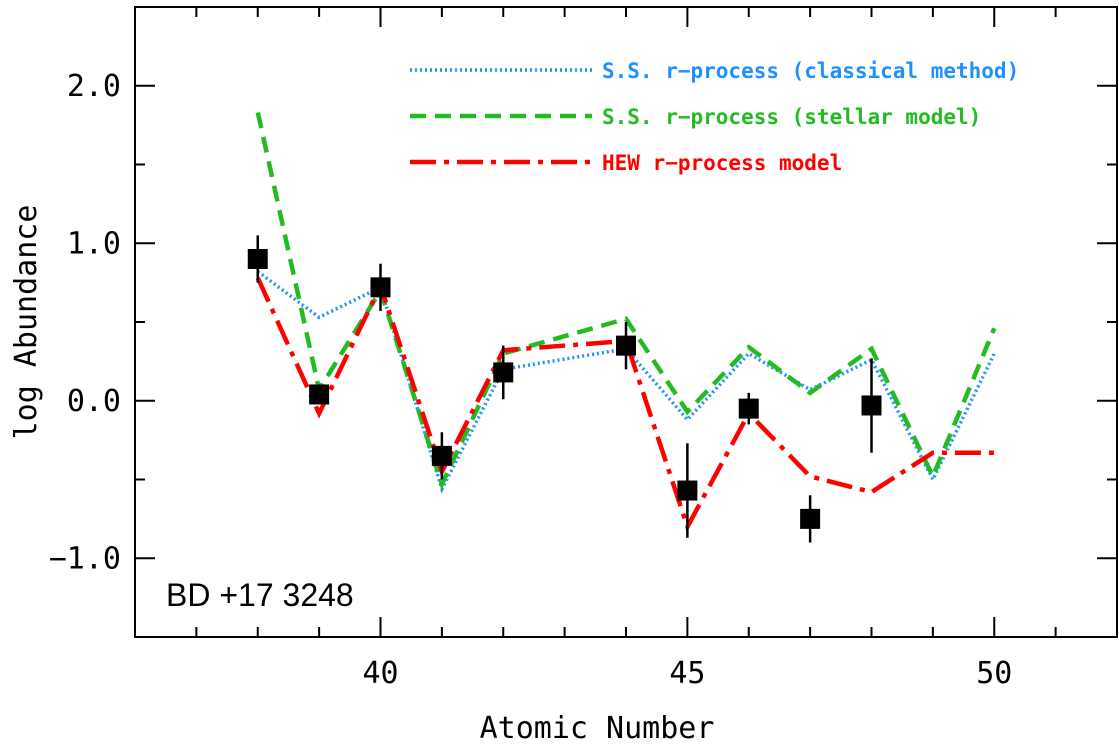 The image size is (1119, 748). What do you see at coordinates (791, 117) in the screenshot?
I see `legend-label-2: S.S. r−process (stellar model)` at bounding box center [791, 117].